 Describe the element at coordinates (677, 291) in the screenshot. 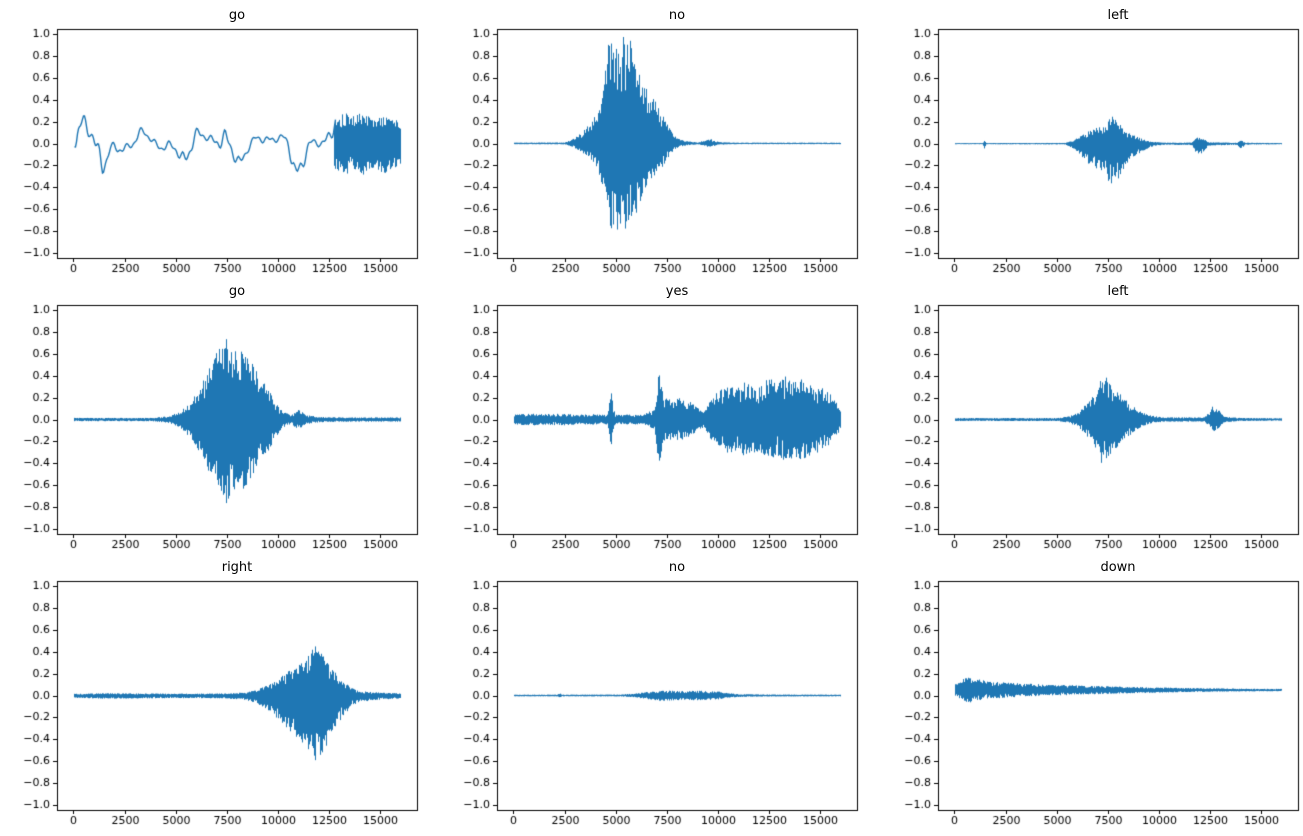

I see `subplot-title: yes` at that location.